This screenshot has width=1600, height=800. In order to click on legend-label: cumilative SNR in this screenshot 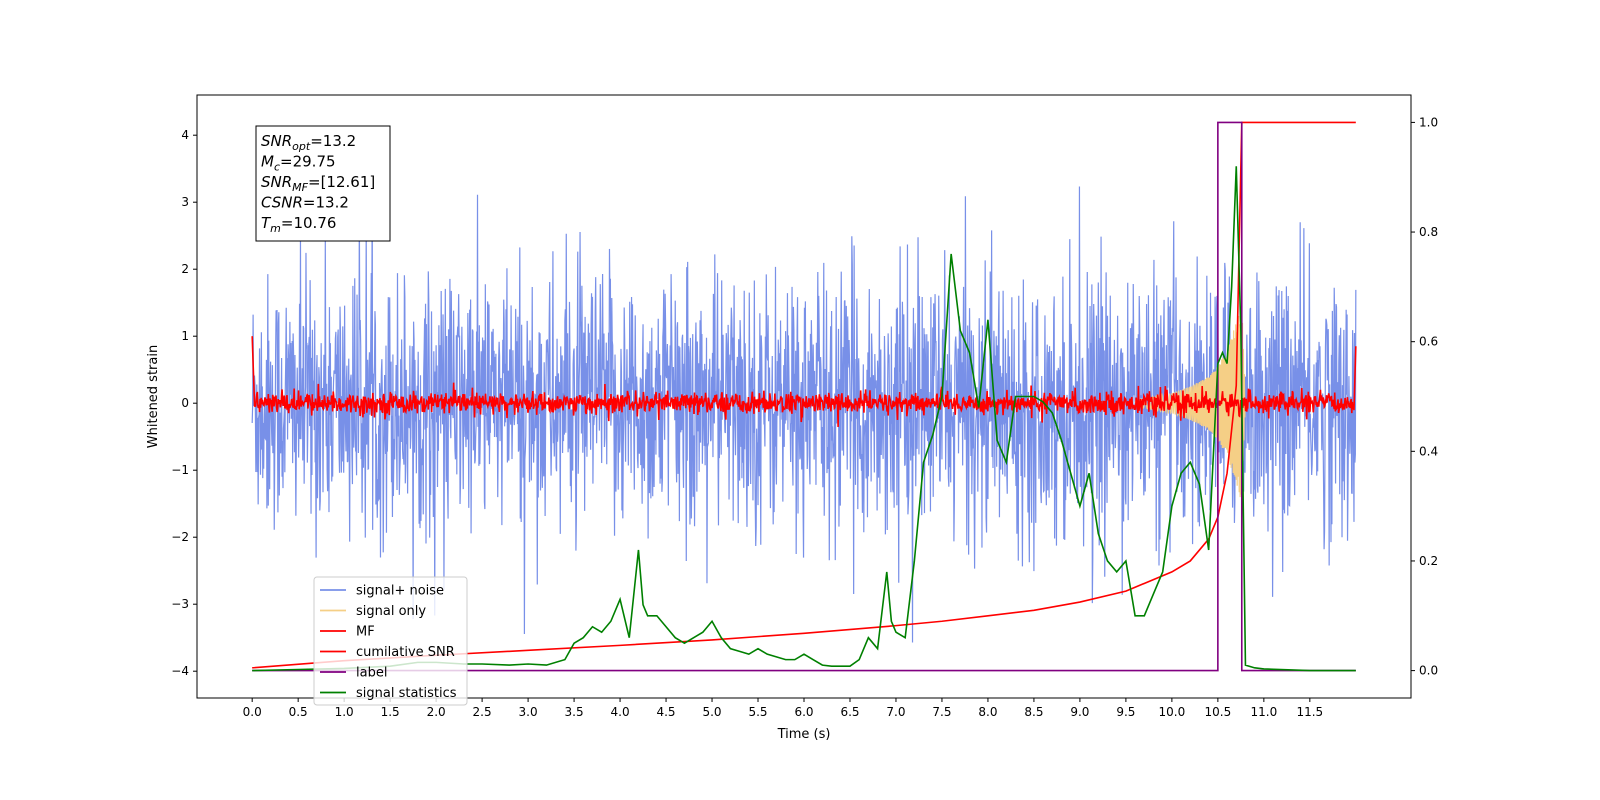, I will do `click(405, 652)`.